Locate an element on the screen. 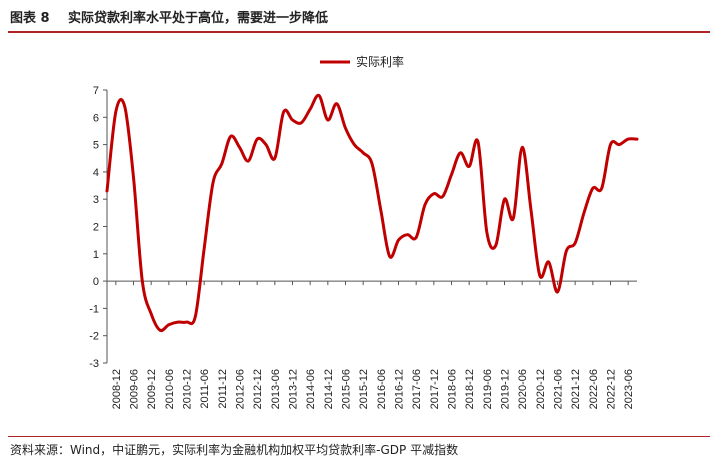 The height and width of the screenshot is (467, 717). x-tick-label: 2018-12 is located at coordinates (470, 389).